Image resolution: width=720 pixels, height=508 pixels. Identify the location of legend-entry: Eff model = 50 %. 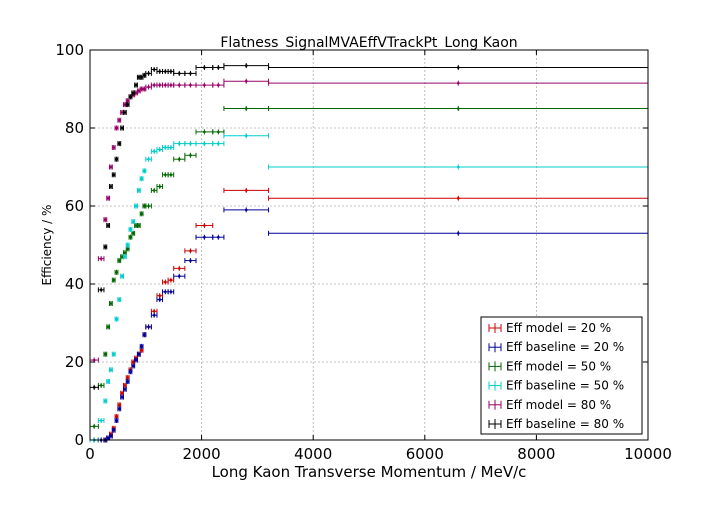
(549, 366).